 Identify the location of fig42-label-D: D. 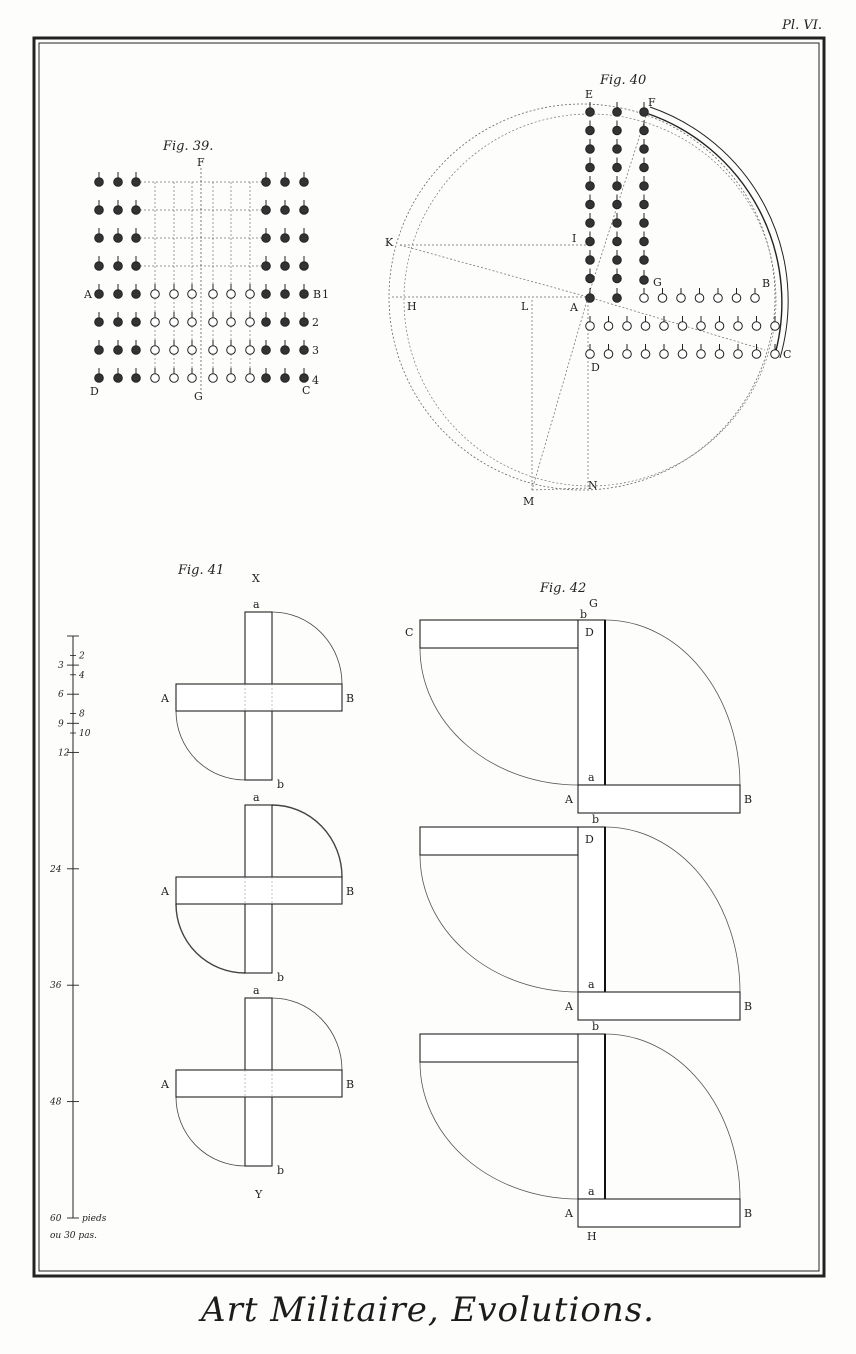
(589, 839).